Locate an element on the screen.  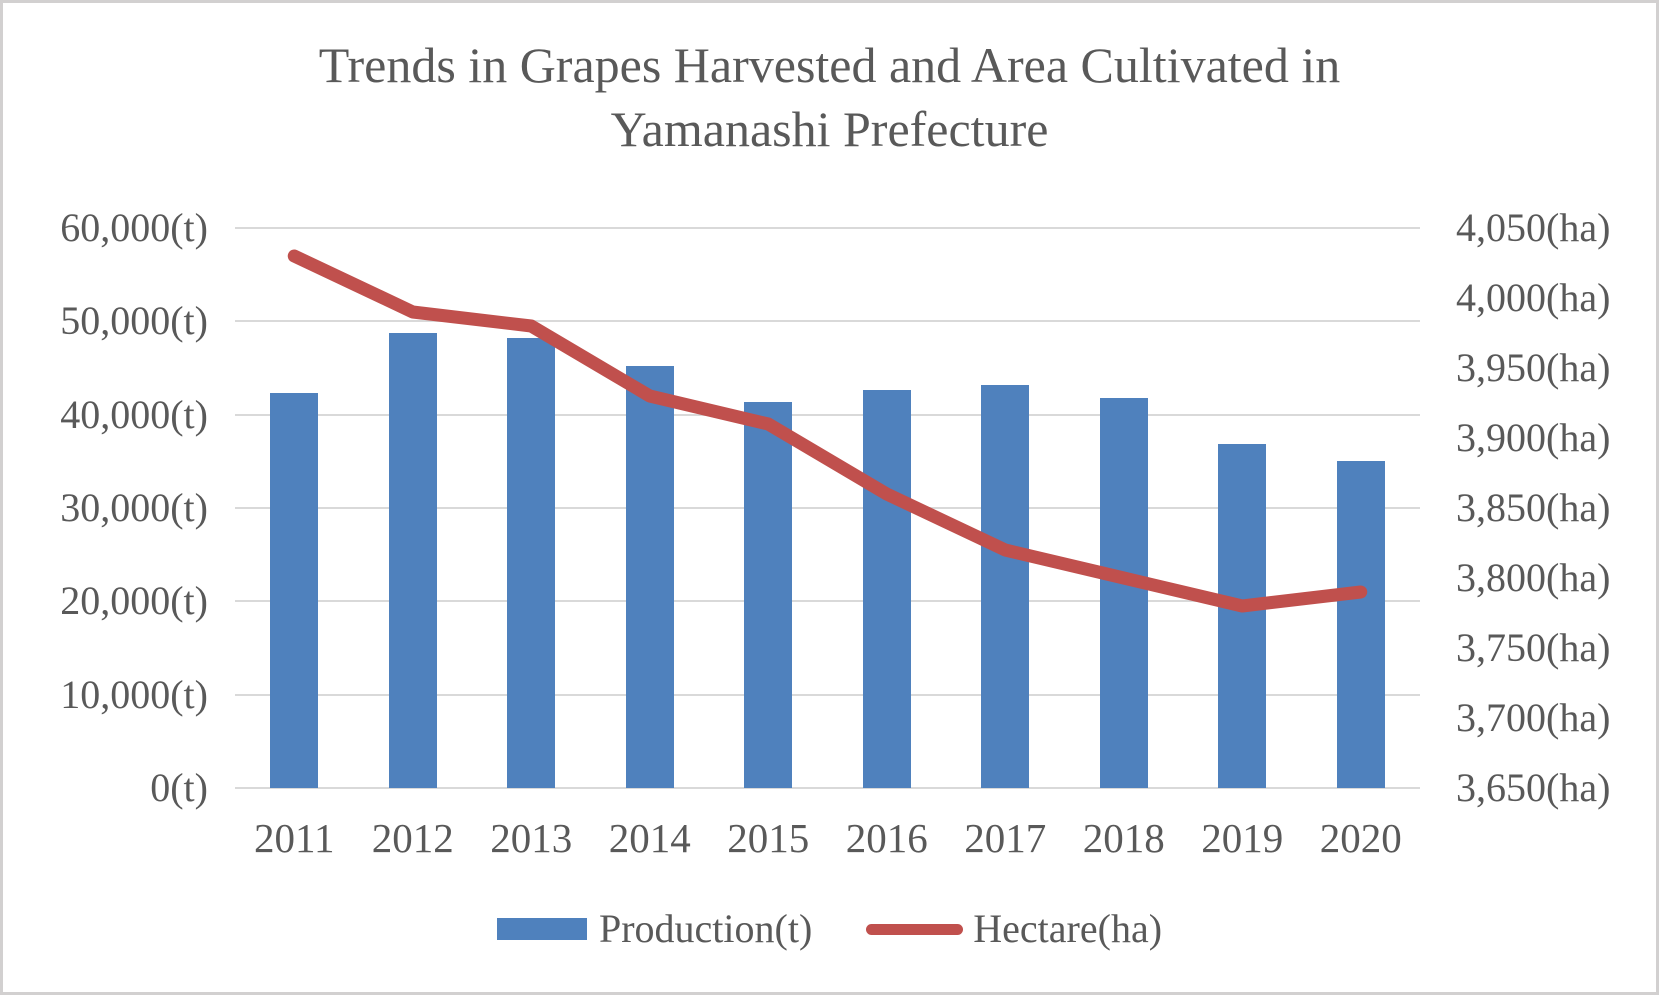
right-axis-tick-label: 4,000(ha) is located at coordinates (1533, 297).